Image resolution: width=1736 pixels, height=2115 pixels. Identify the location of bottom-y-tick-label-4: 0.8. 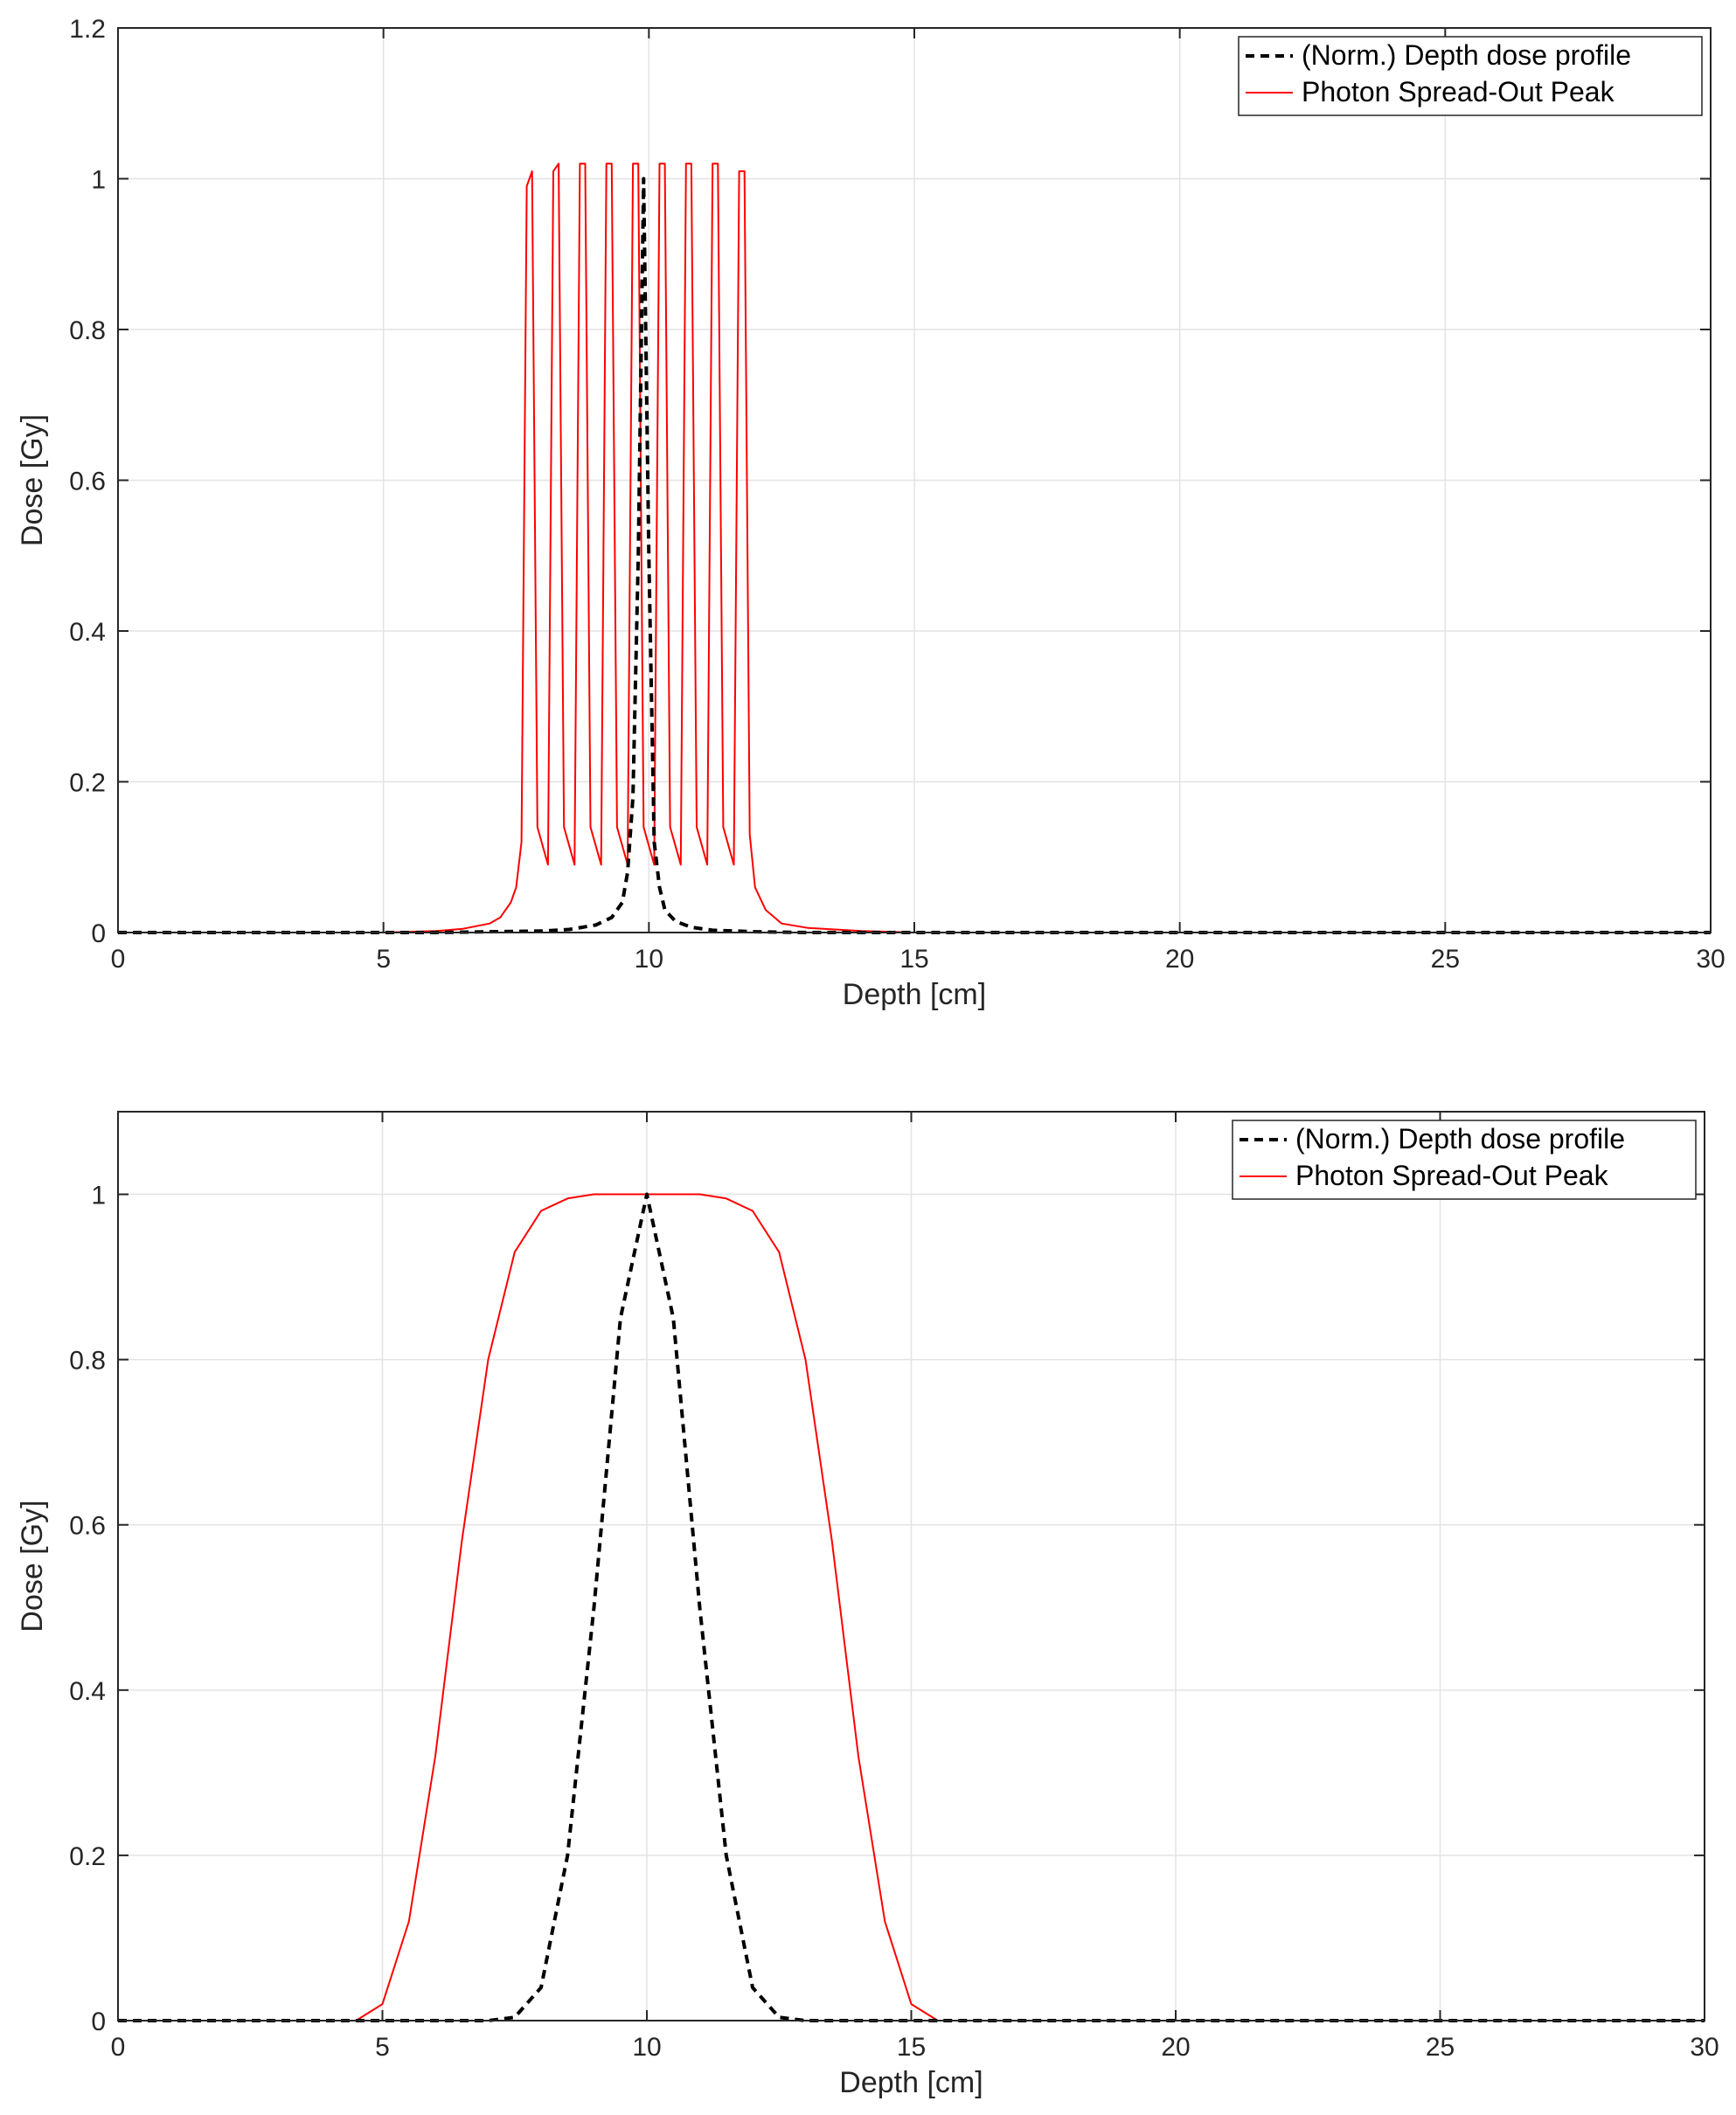
(87, 1362).